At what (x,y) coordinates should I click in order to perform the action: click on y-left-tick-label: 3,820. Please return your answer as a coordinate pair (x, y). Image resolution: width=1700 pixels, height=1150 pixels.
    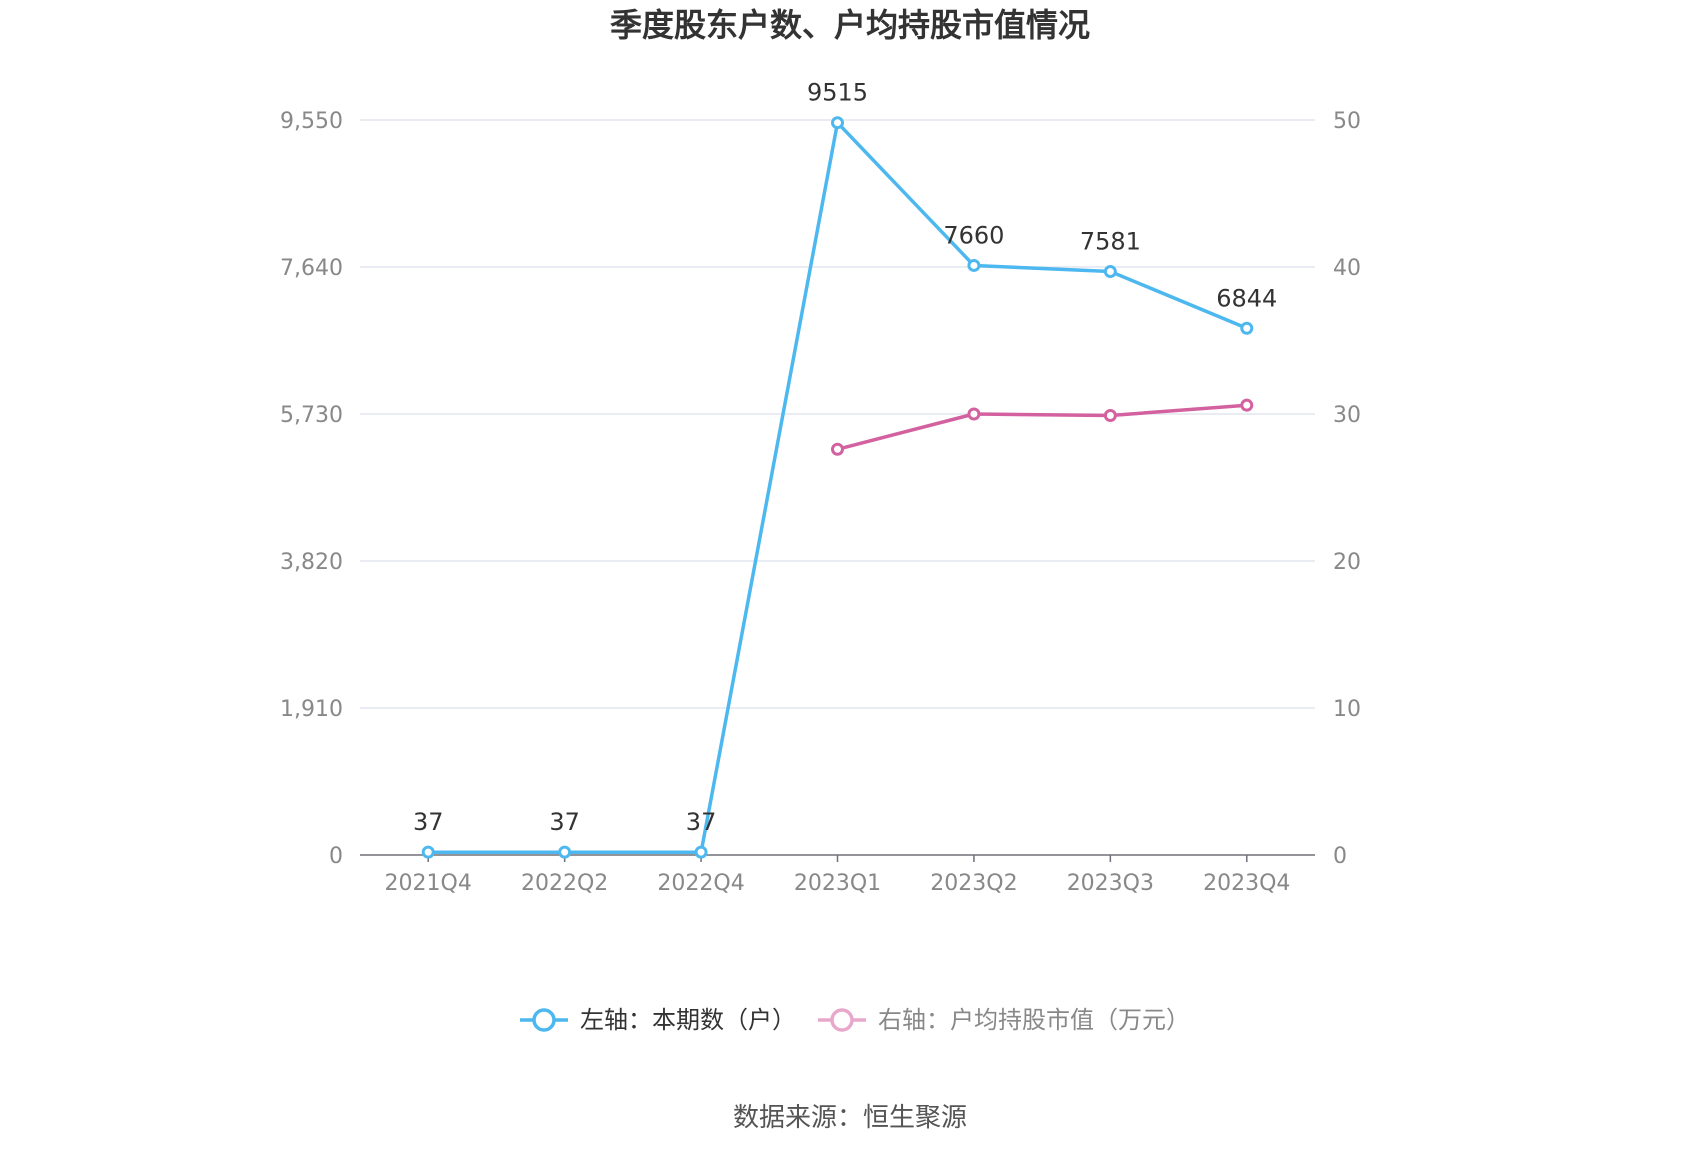
    Looking at the image, I should click on (311, 562).